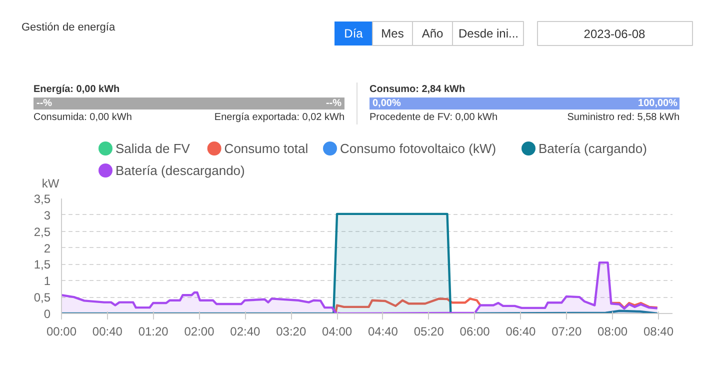 The width and height of the screenshot is (713, 384). Describe the element at coordinates (153, 331) in the screenshot. I see `x-tick-label: 01:20` at that location.